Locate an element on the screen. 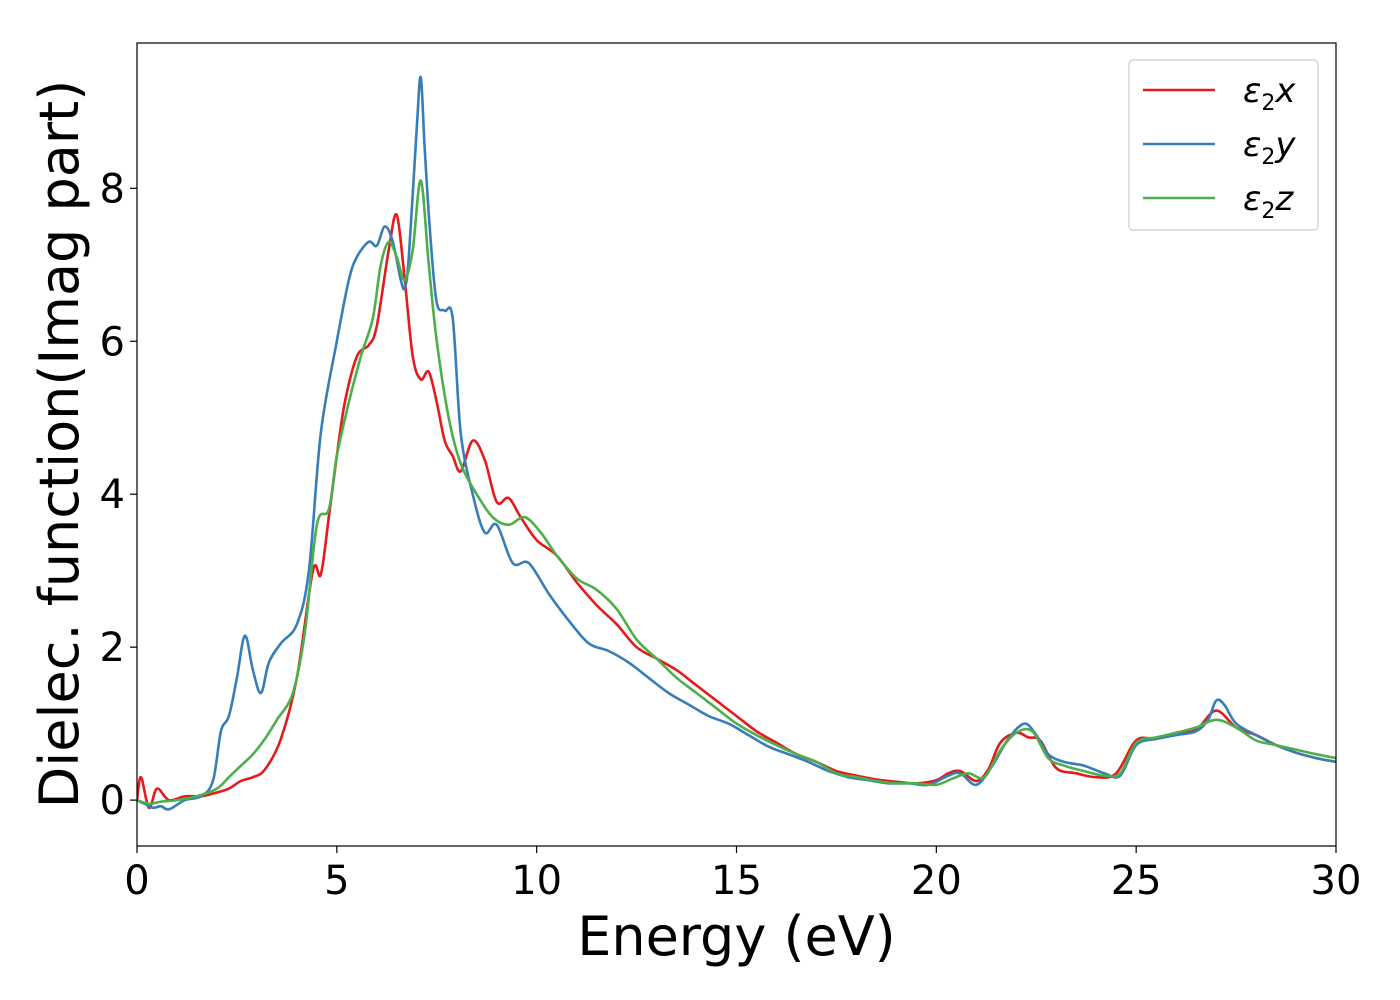  x-tick-label: 25 is located at coordinates (1136, 881).